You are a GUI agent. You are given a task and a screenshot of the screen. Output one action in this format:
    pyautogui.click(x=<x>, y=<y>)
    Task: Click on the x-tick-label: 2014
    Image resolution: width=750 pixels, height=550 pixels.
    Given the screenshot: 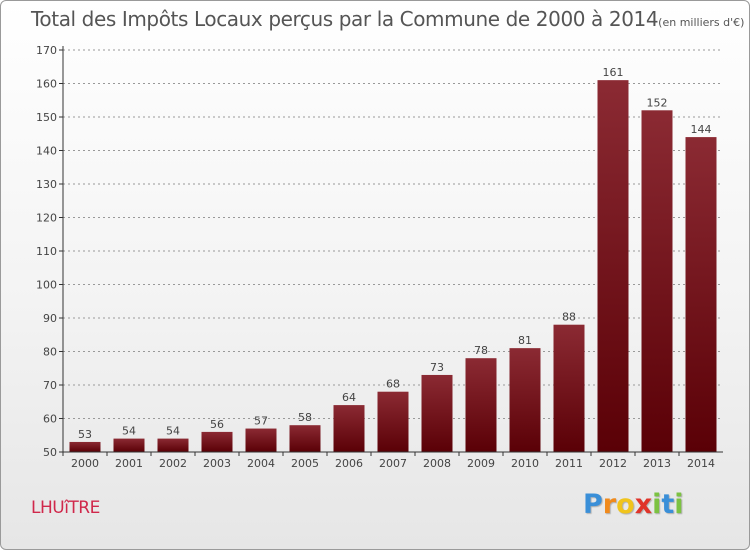 What is the action you would take?
    pyautogui.click(x=701, y=463)
    